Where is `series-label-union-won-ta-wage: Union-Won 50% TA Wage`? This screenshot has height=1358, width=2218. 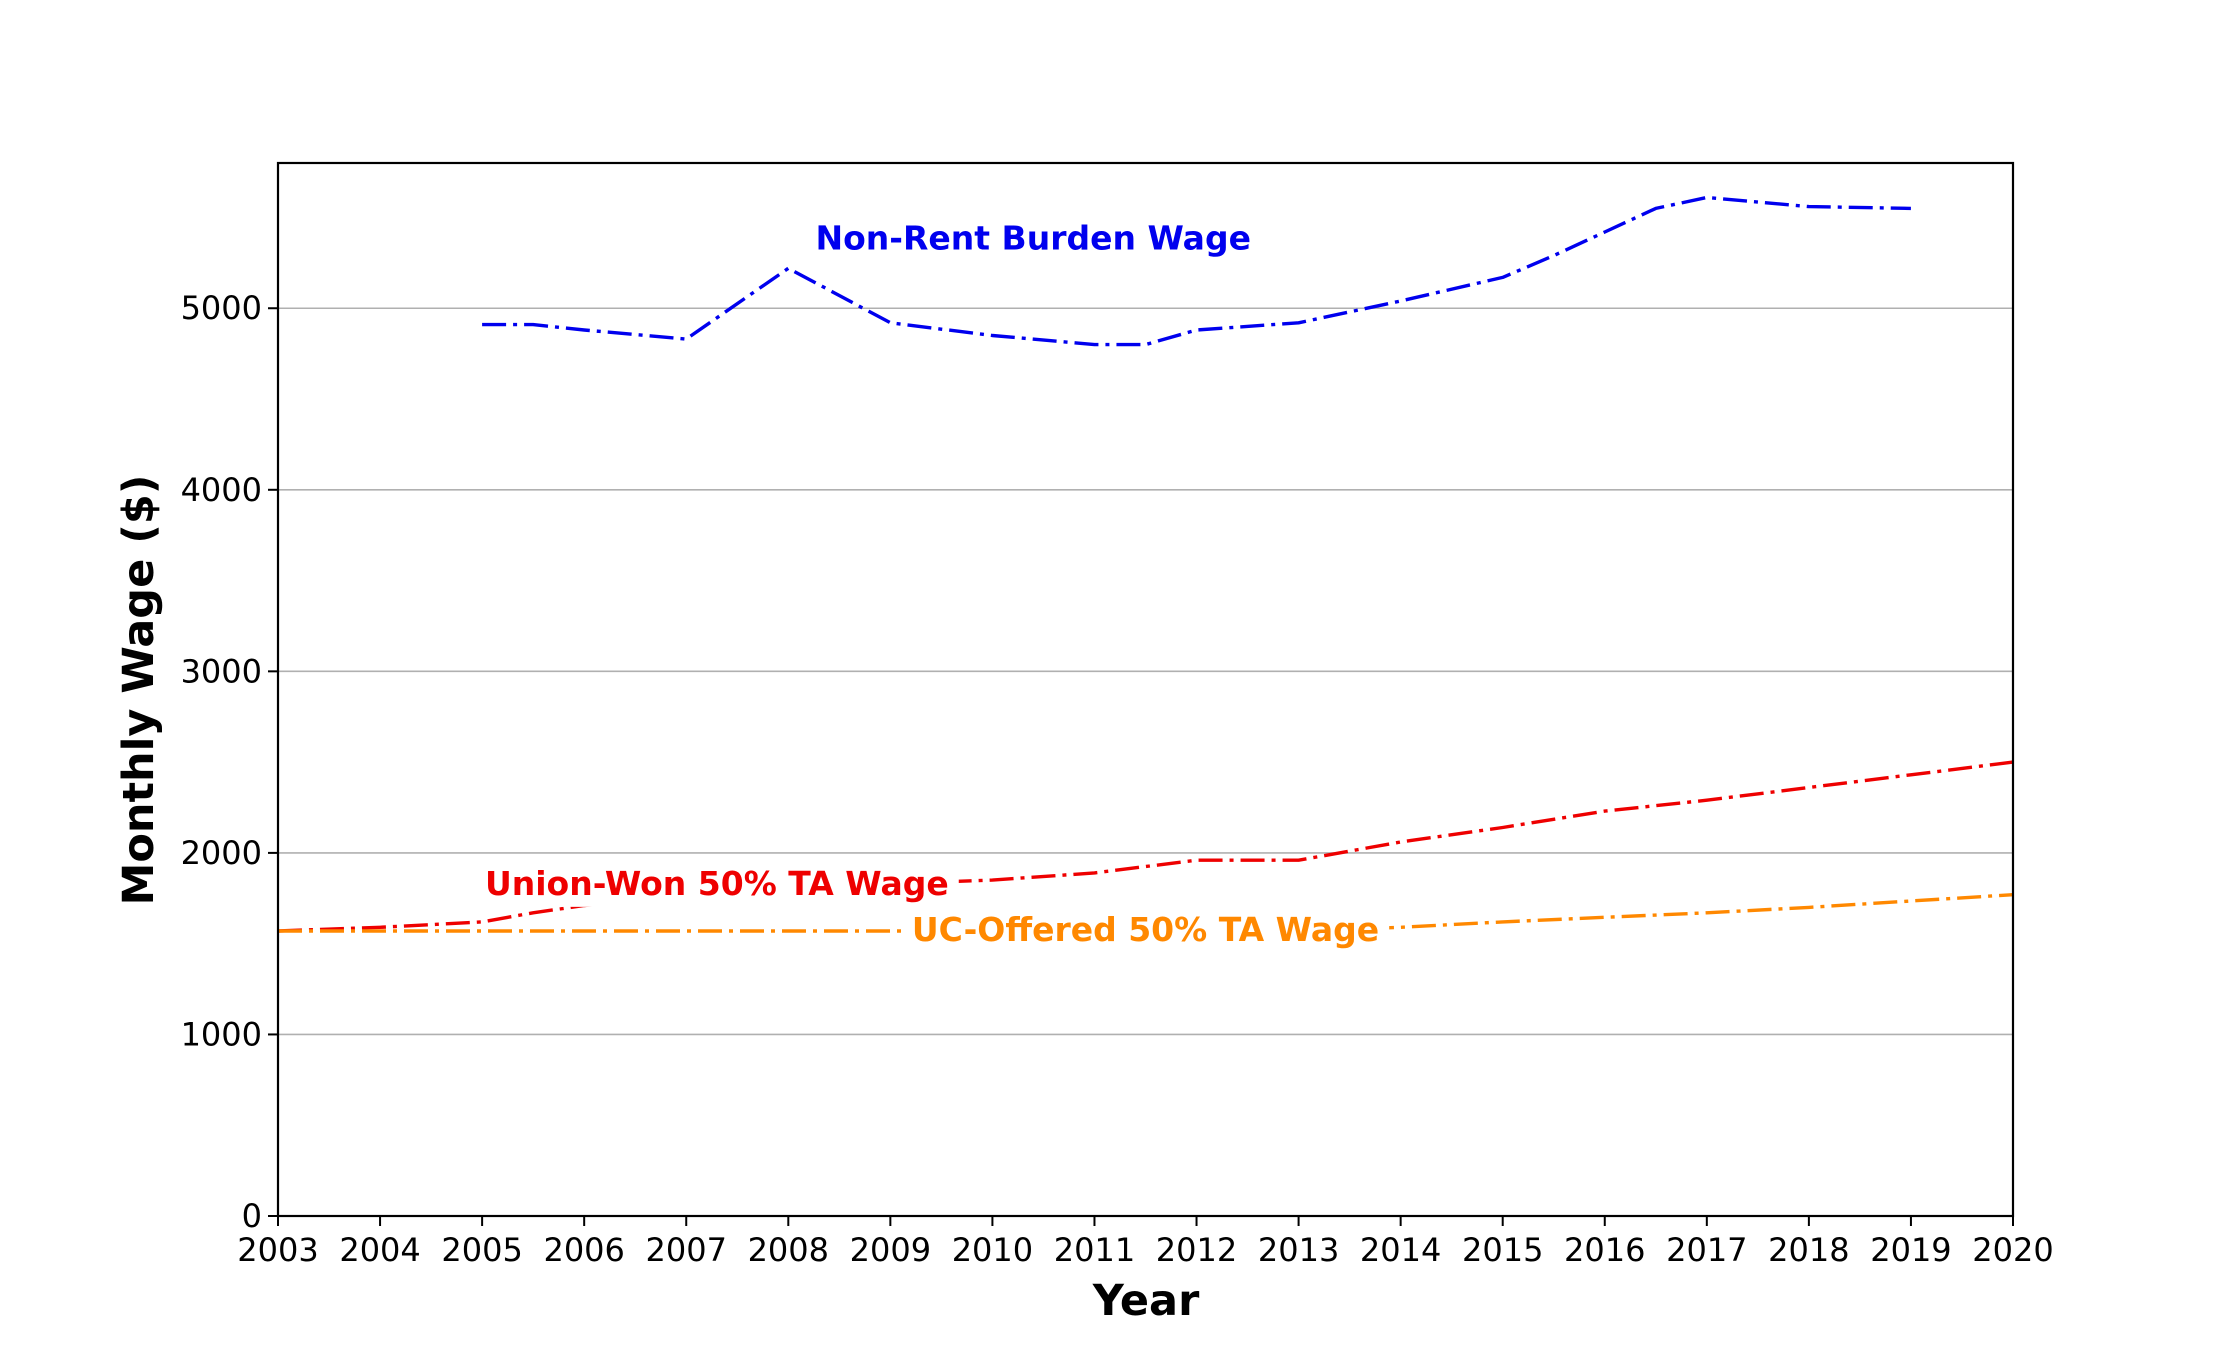
series-label-union-won-ta-wage: Union-Won 50% TA Wage is located at coordinates (716, 883).